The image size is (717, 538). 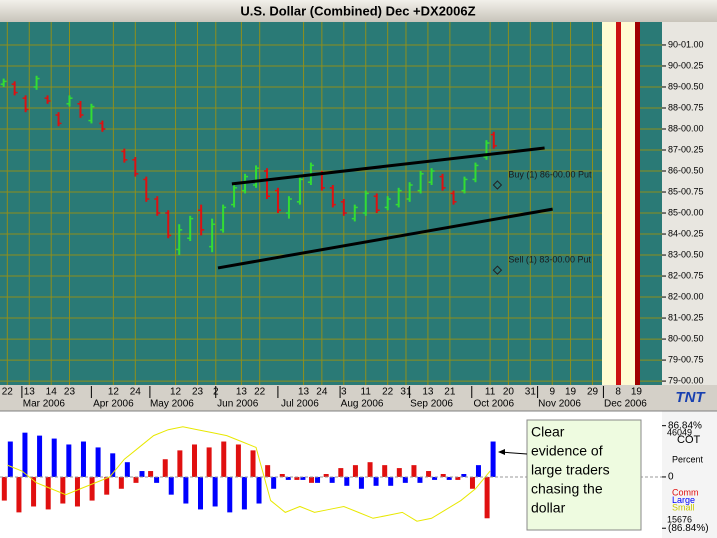 What do you see at coordinates (198, 392) in the screenshot?
I see `x-tick-label: 23` at bounding box center [198, 392].